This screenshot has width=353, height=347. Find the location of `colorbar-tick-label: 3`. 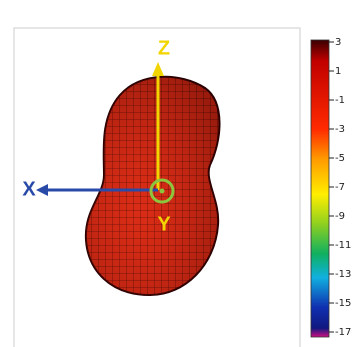

colorbar-tick-label: 3 is located at coordinates (338, 42).